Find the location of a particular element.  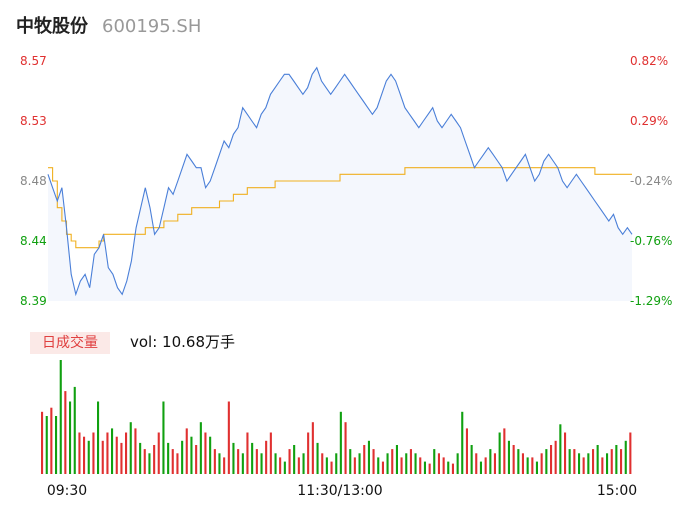

stock-name: 中牧股份 is located at coordinates (52, 26).